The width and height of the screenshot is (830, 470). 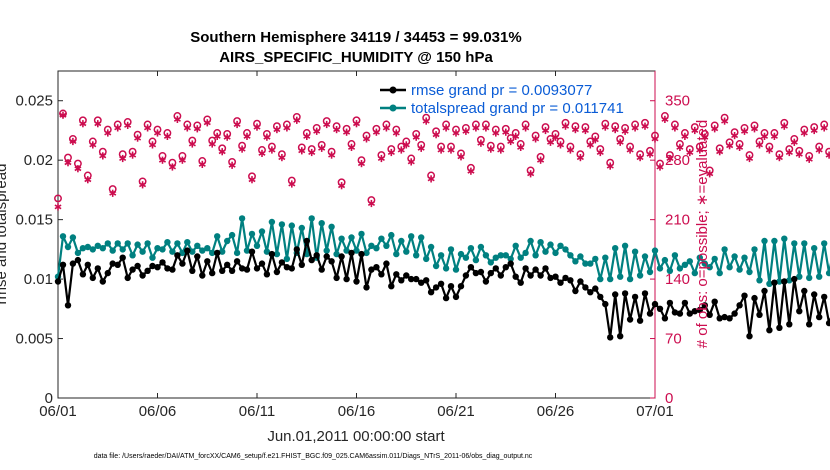 I want to click on y-axis-right: 0 70 140 210 280 350, so click(x=670, y=239).